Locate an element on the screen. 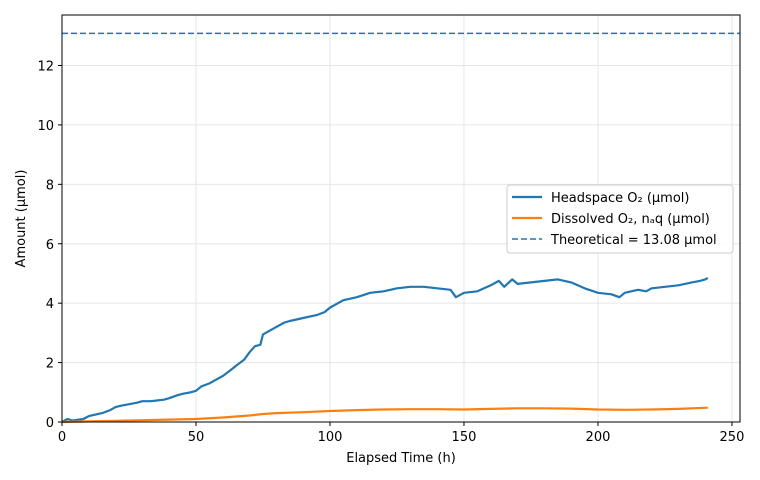 The image size is (760, 480). x-tick-label: 0 is located at coordinates (62, 437).